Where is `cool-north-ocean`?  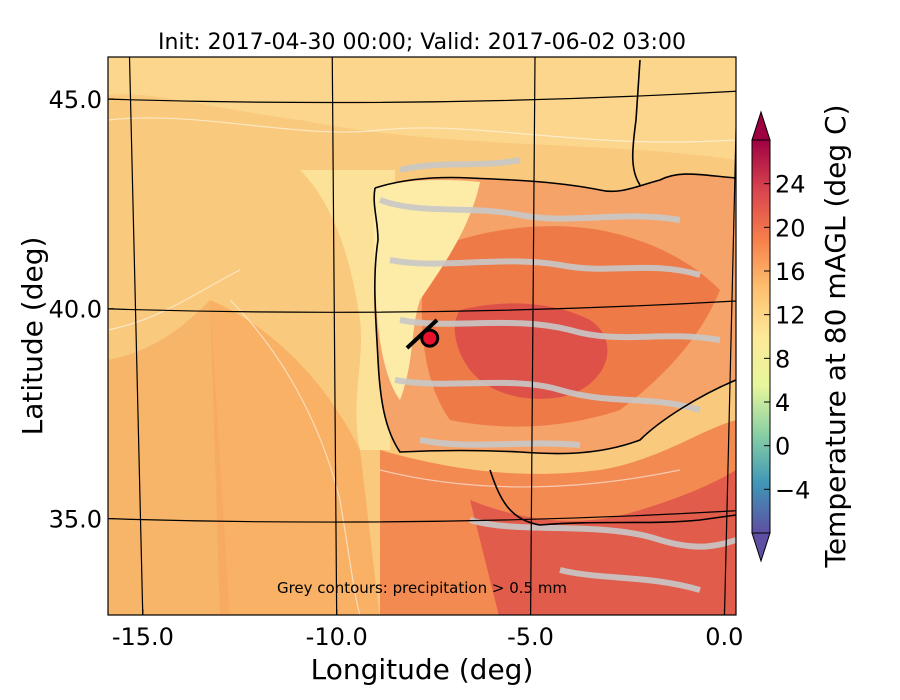
cool-north-ocean is located at coordinates (422, 108).